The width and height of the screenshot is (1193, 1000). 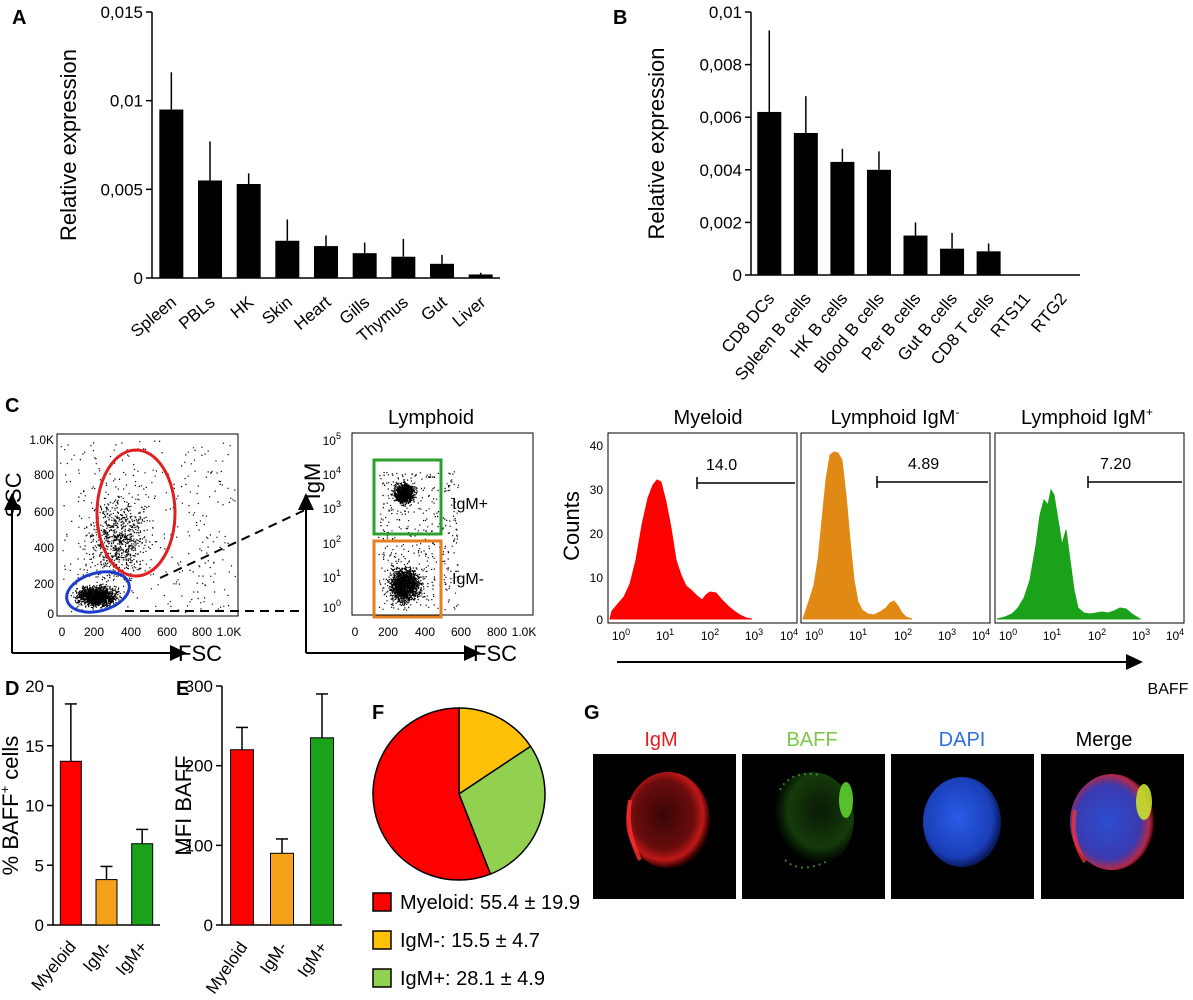 I want to click on histogram-y-ticks: 0 10 20 30 40, so click(x=597, y=533).